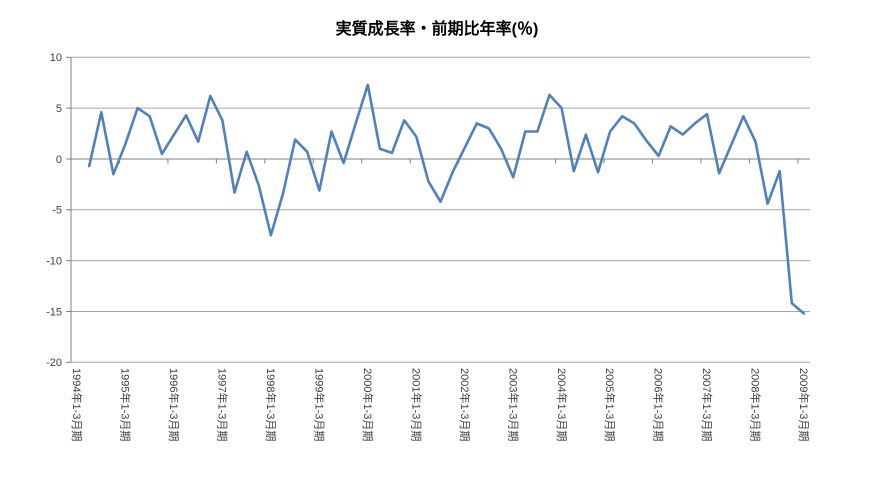  Describe the element at coordinates (54, 261) in the screenshot. I see `y-axis-label: -10` at that location.